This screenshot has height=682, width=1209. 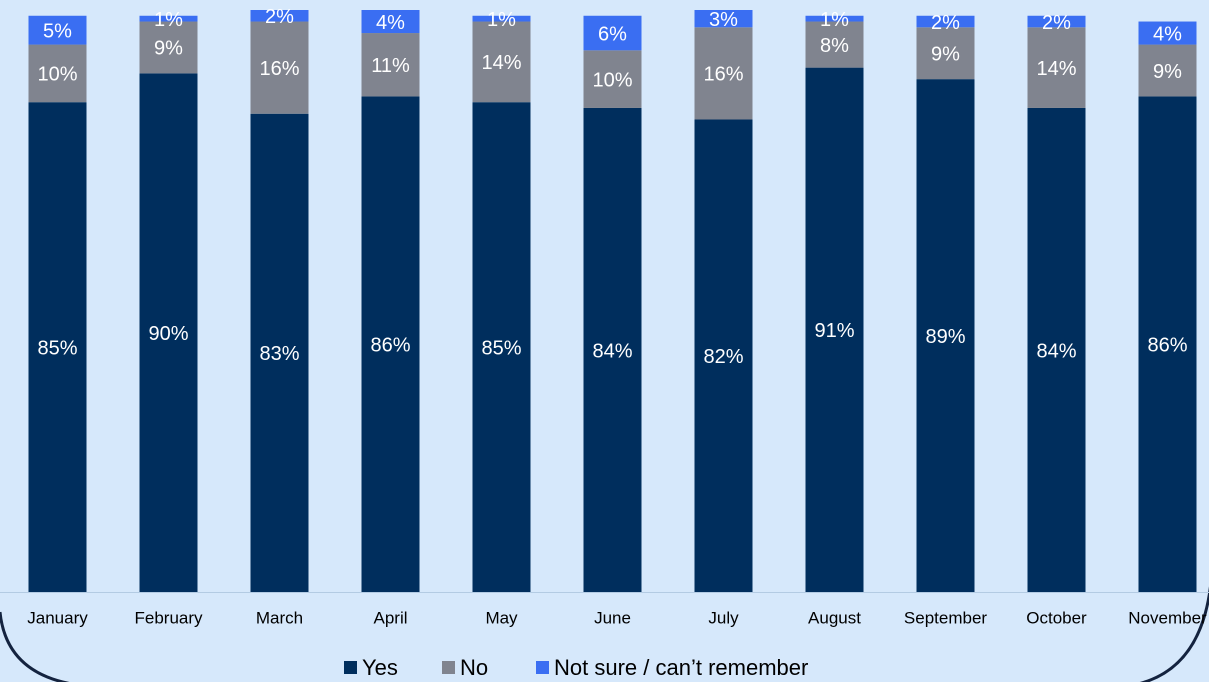 I want to click on frame-curve-right, so click(x=1174, y=633).